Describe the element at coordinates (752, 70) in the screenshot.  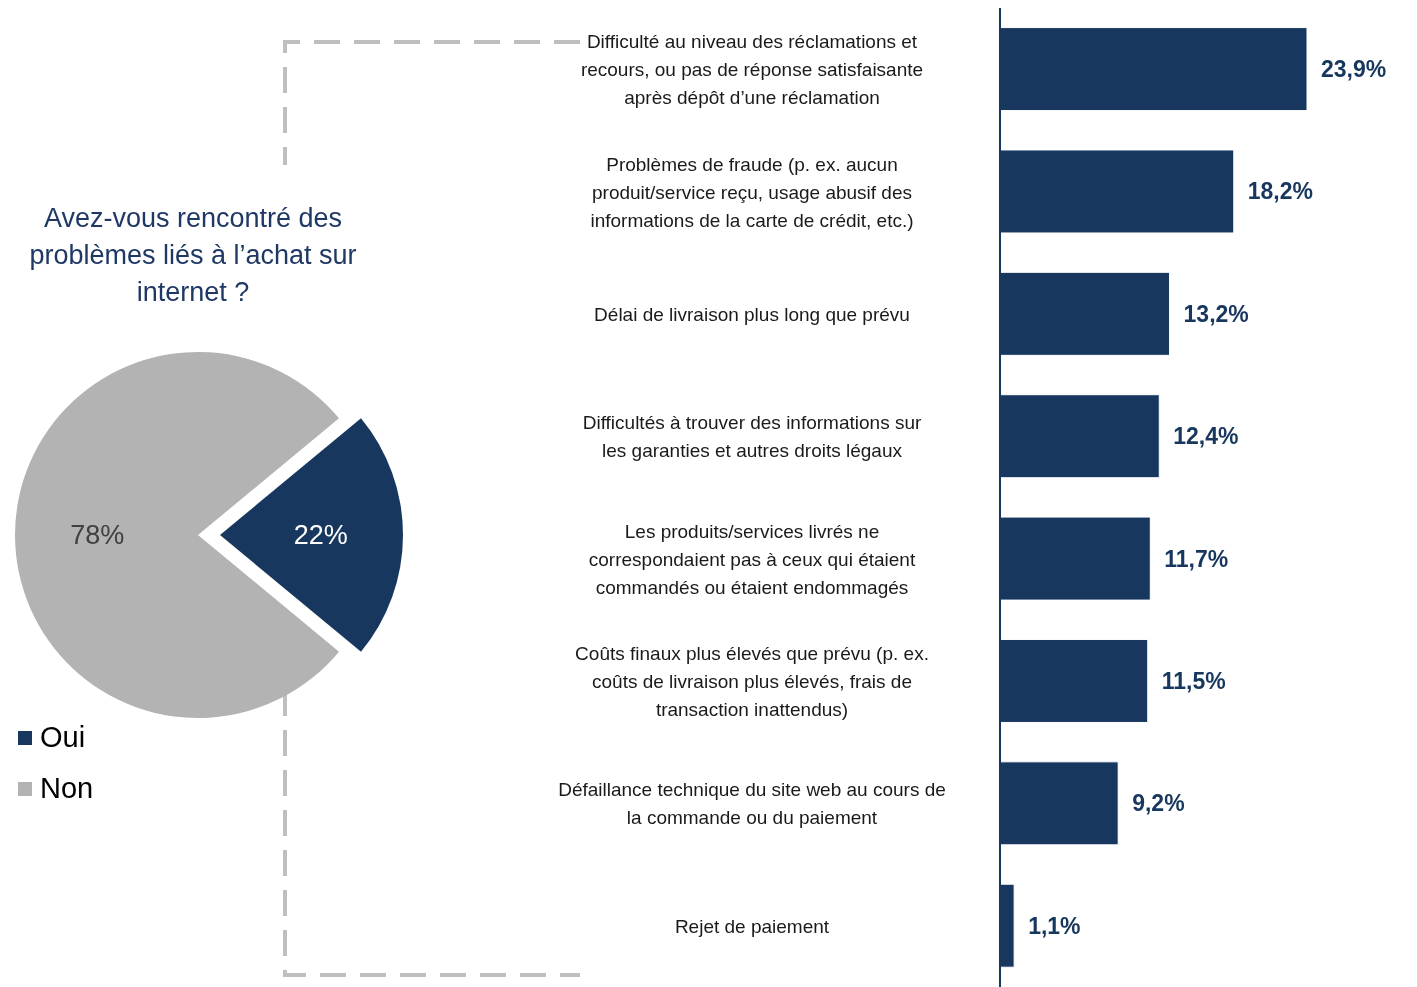
I see `y-tick-label: Difficulté au niveau des réclamations et recours, ou pas de réponse satisfaisante après dépôt d’une réclamation` at that location.